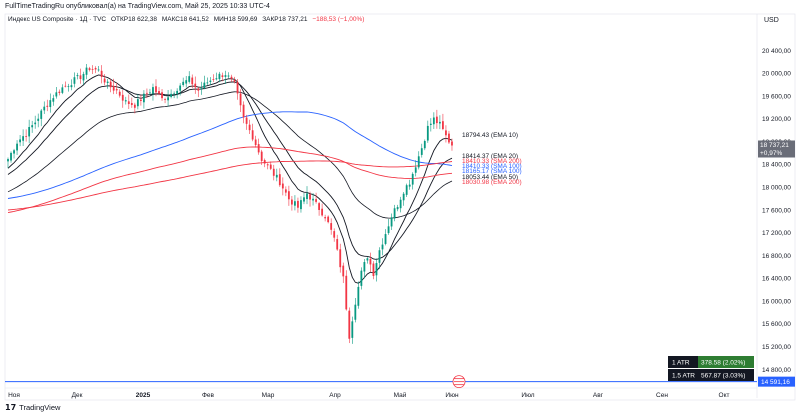  What do you see at coordinates (776, 256) in the screenshot?
I see `y-tick-label: 16 800,00` at bounding box center [776, 256].